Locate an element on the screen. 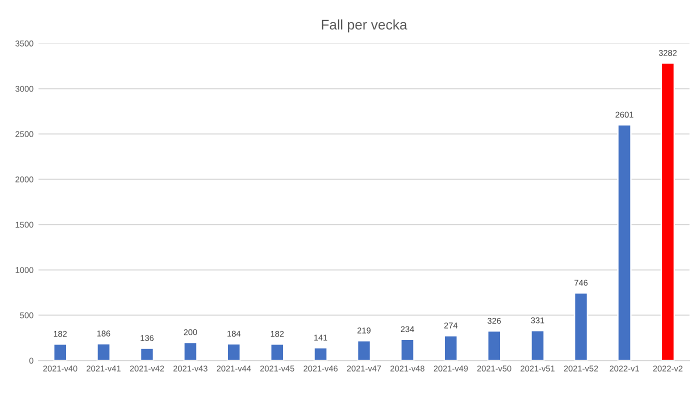 Image resolution: width=700 pixels, height=394 pixels. x-tick-label: 2021-v40 is located at coordinates (60, 369).